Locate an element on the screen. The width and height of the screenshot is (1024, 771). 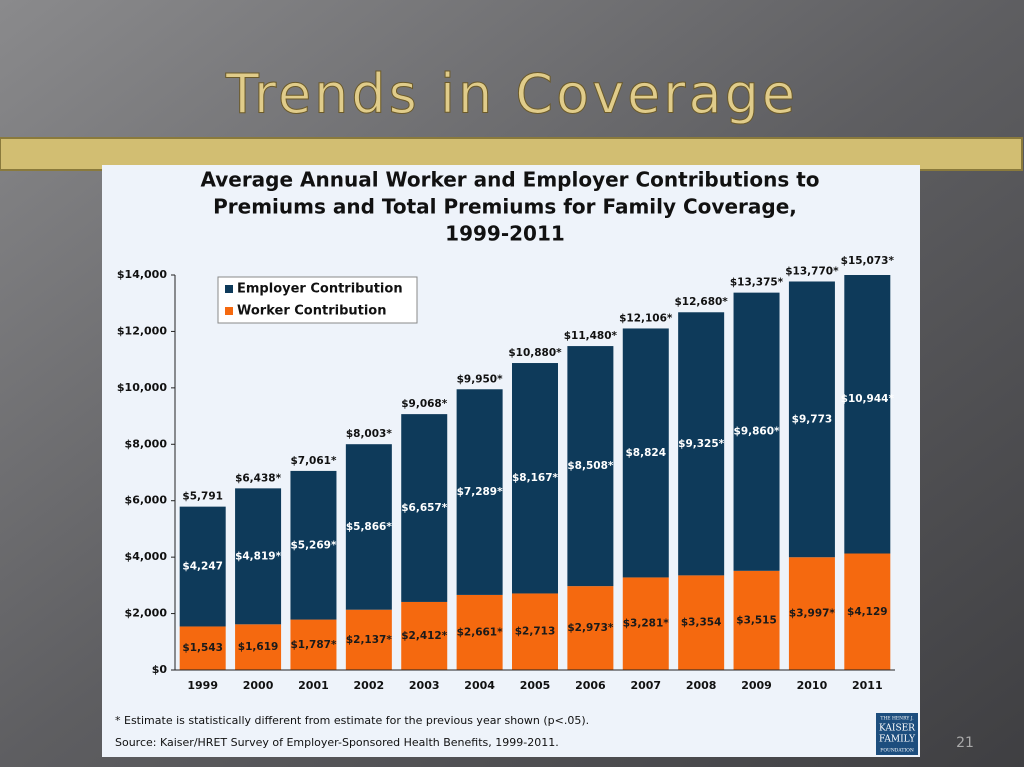
total-label: $12,680* is located at coordinates (701, 302).